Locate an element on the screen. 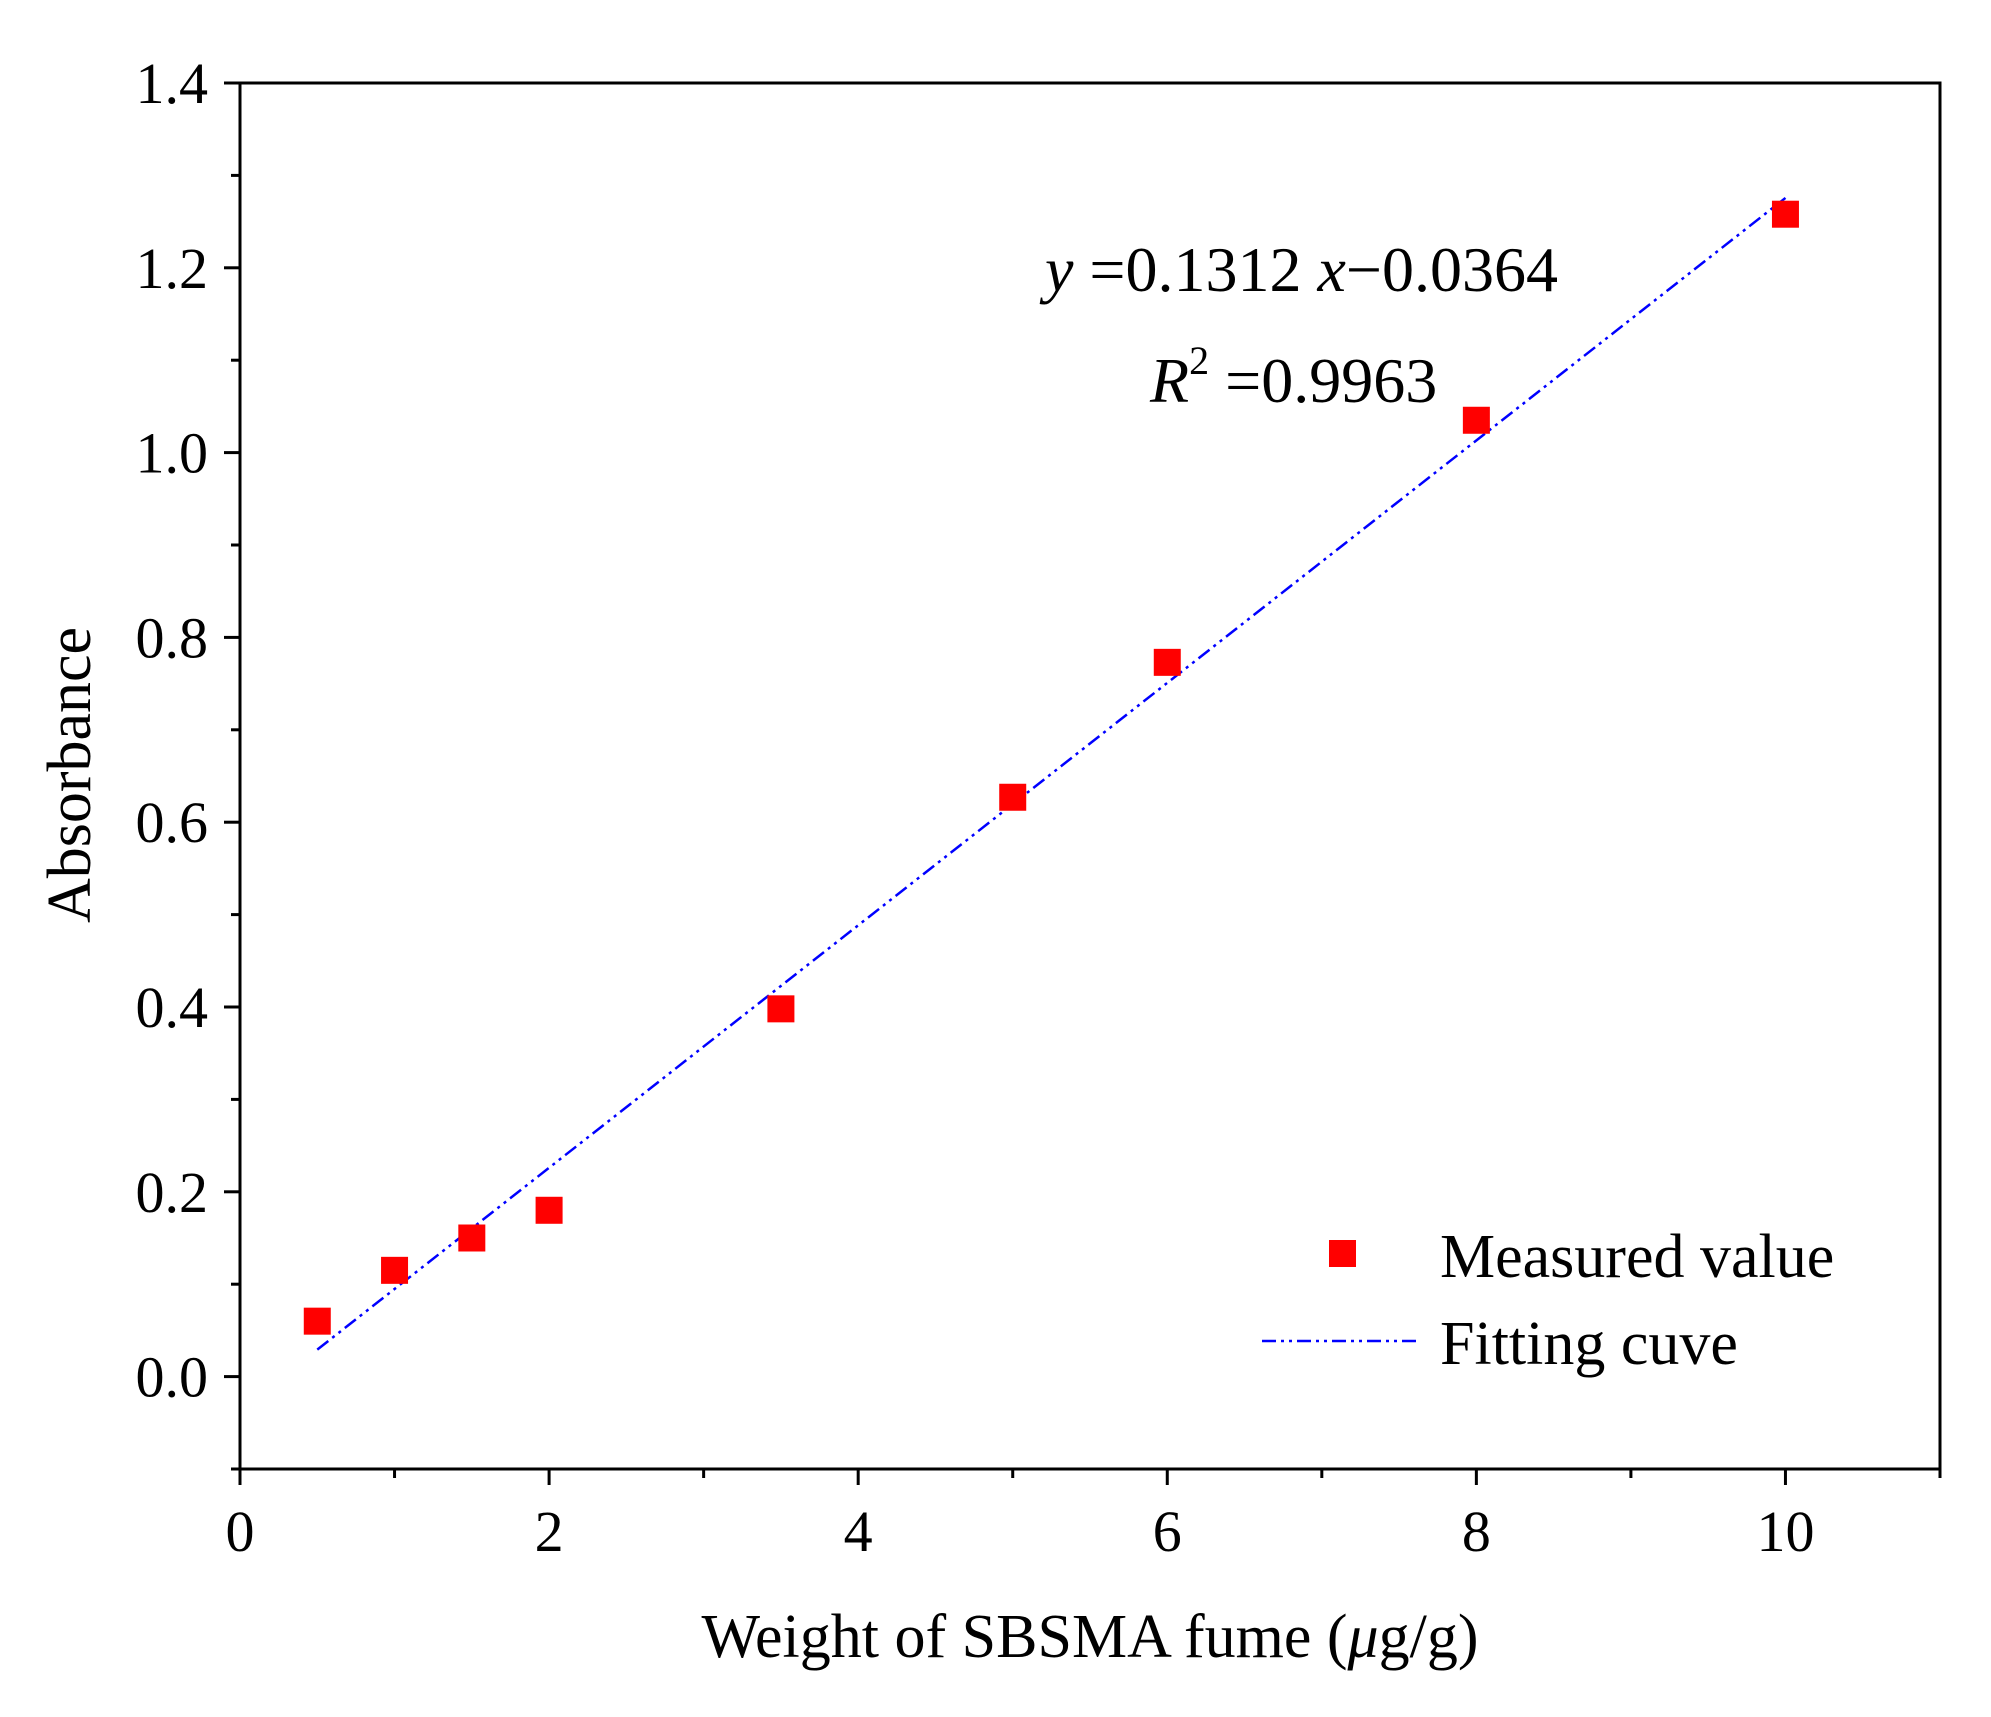  equation-mid: =0.1312 is located at coordinates (1195, 269).